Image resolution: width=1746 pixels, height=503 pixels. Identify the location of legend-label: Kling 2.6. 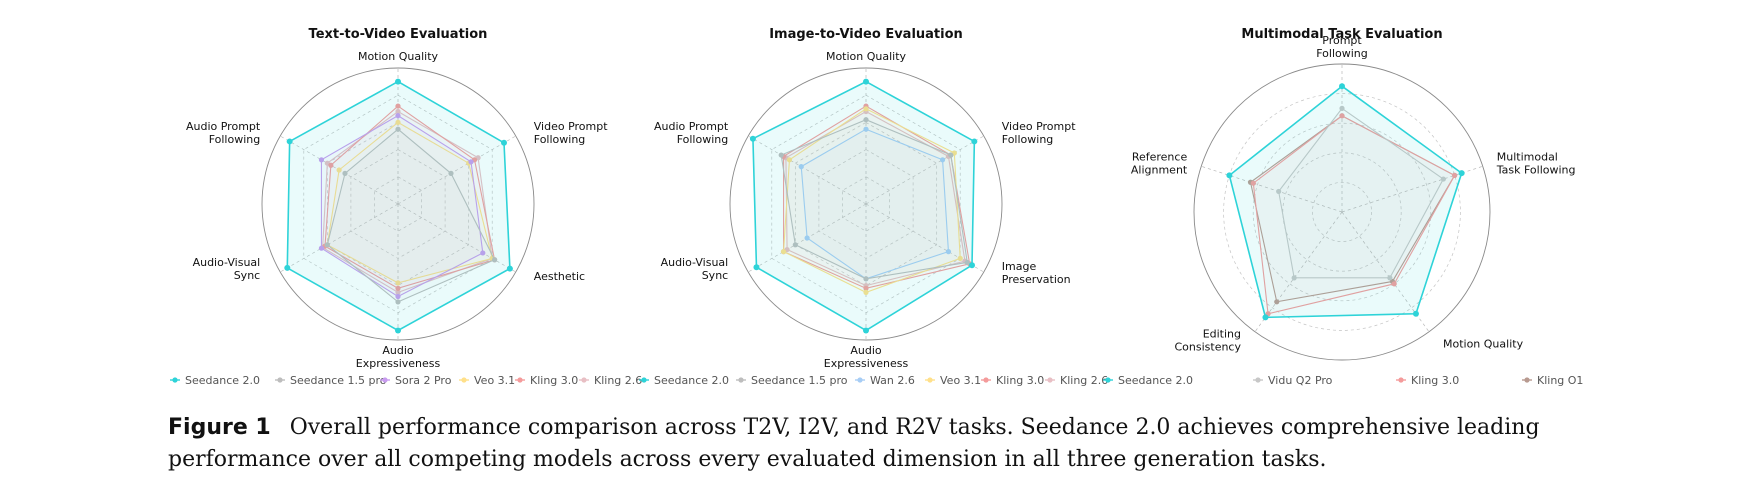
(1084, 380).